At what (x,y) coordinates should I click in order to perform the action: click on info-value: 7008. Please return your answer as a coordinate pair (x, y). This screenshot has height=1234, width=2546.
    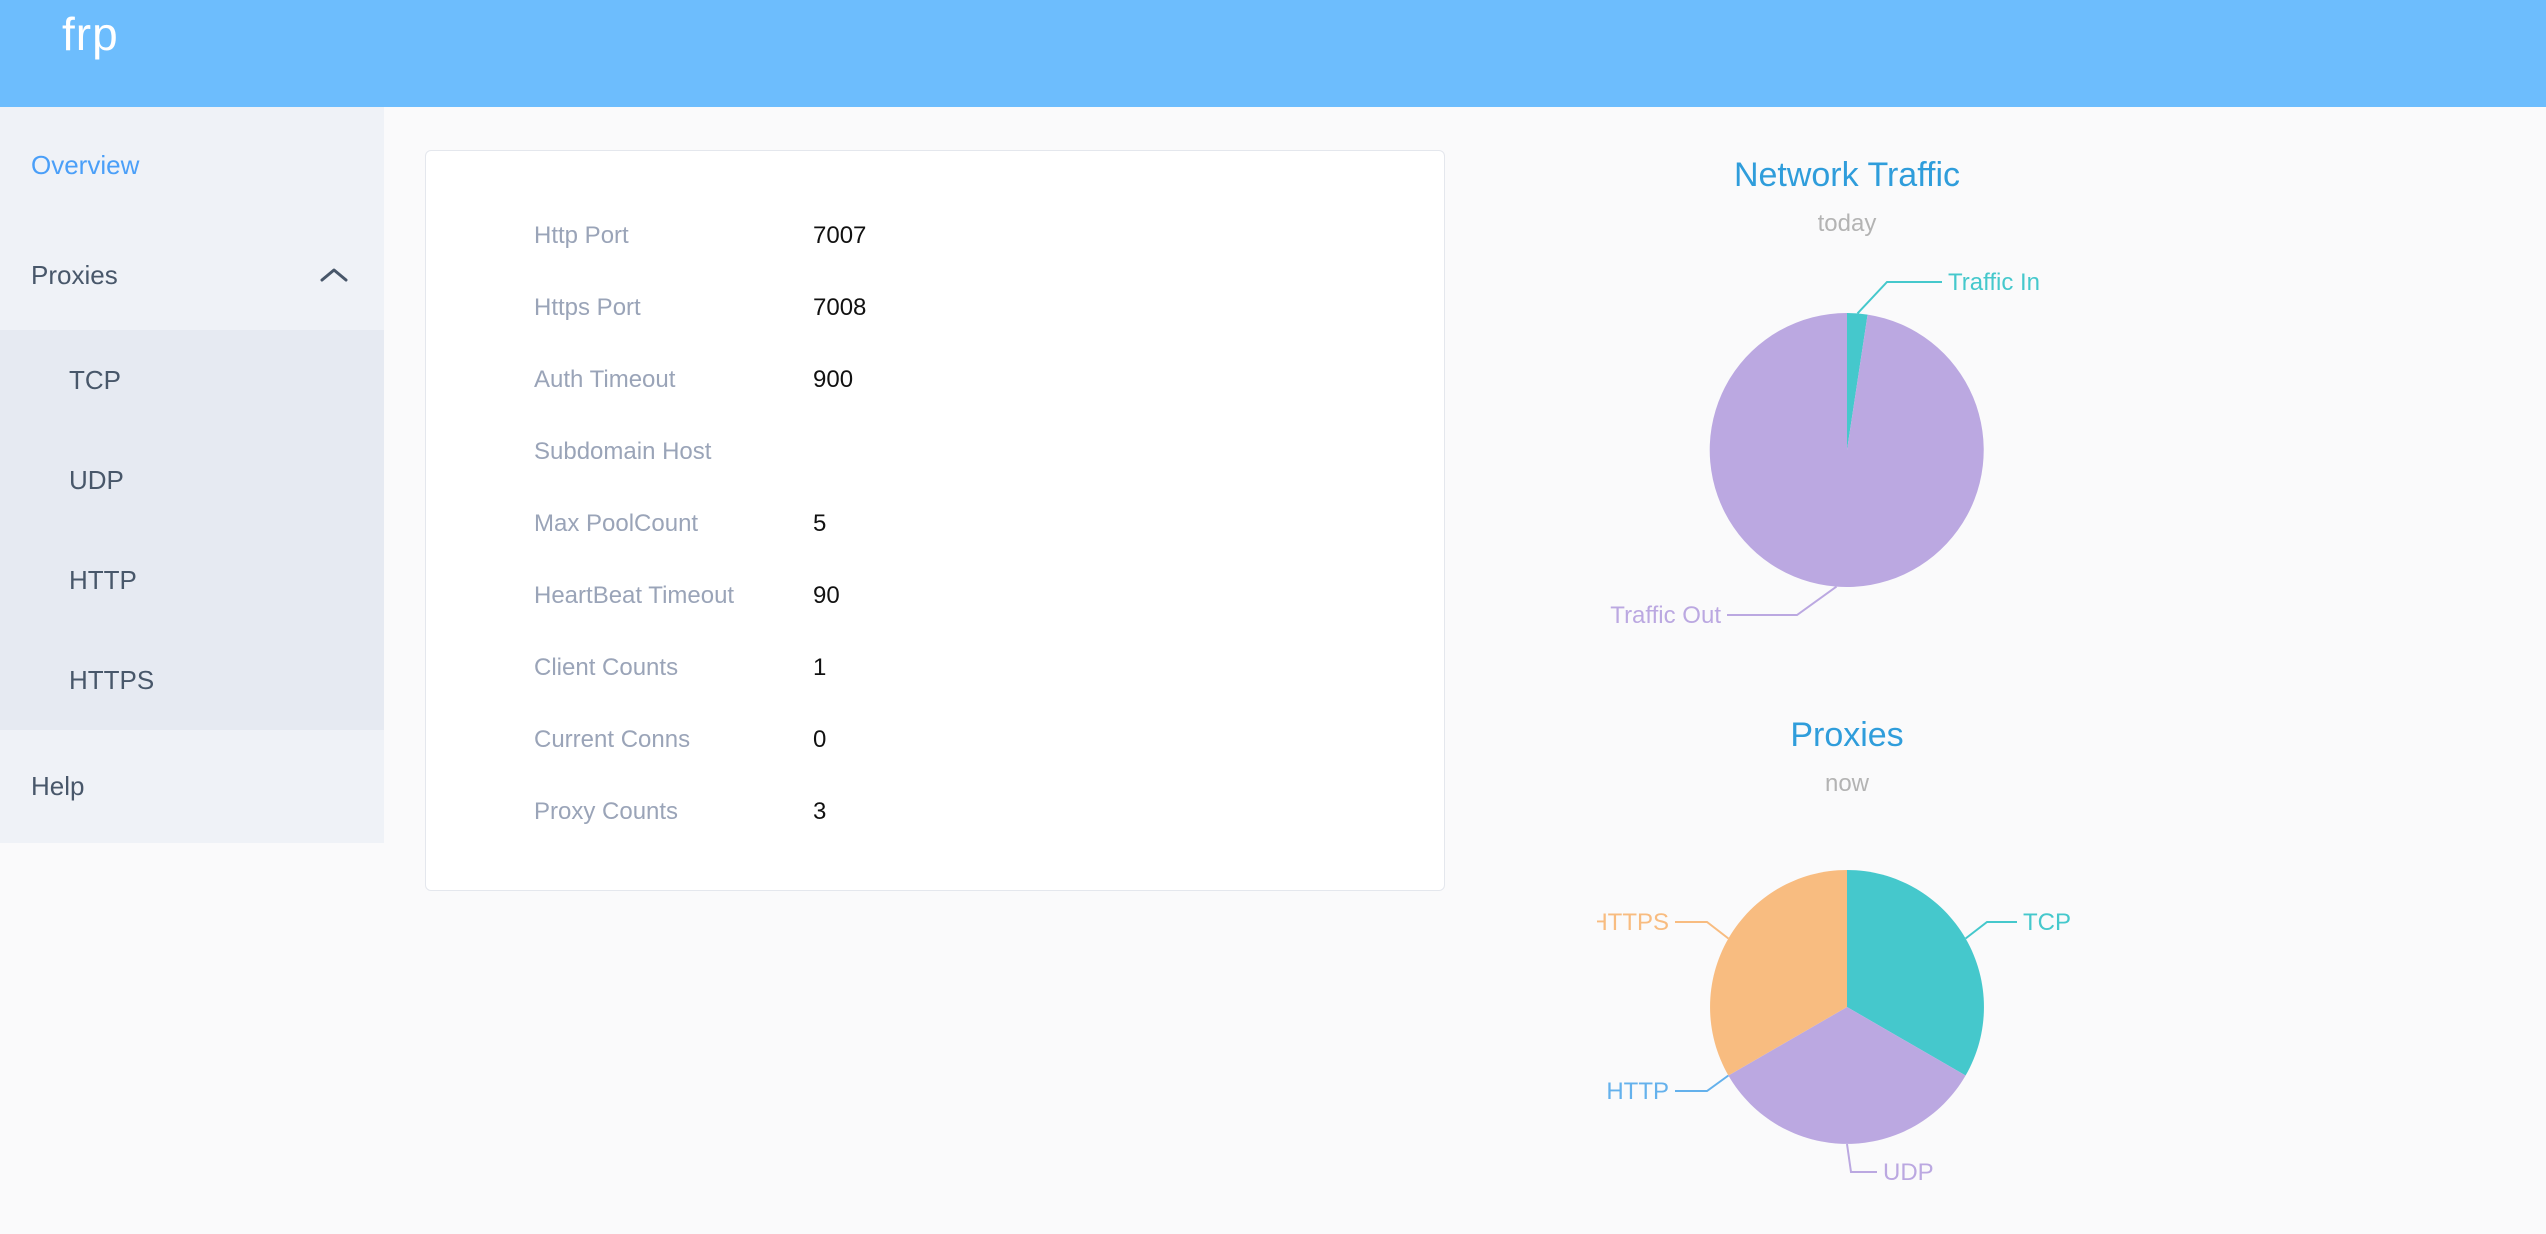
    Looking at the image, I should click on (840, 307).